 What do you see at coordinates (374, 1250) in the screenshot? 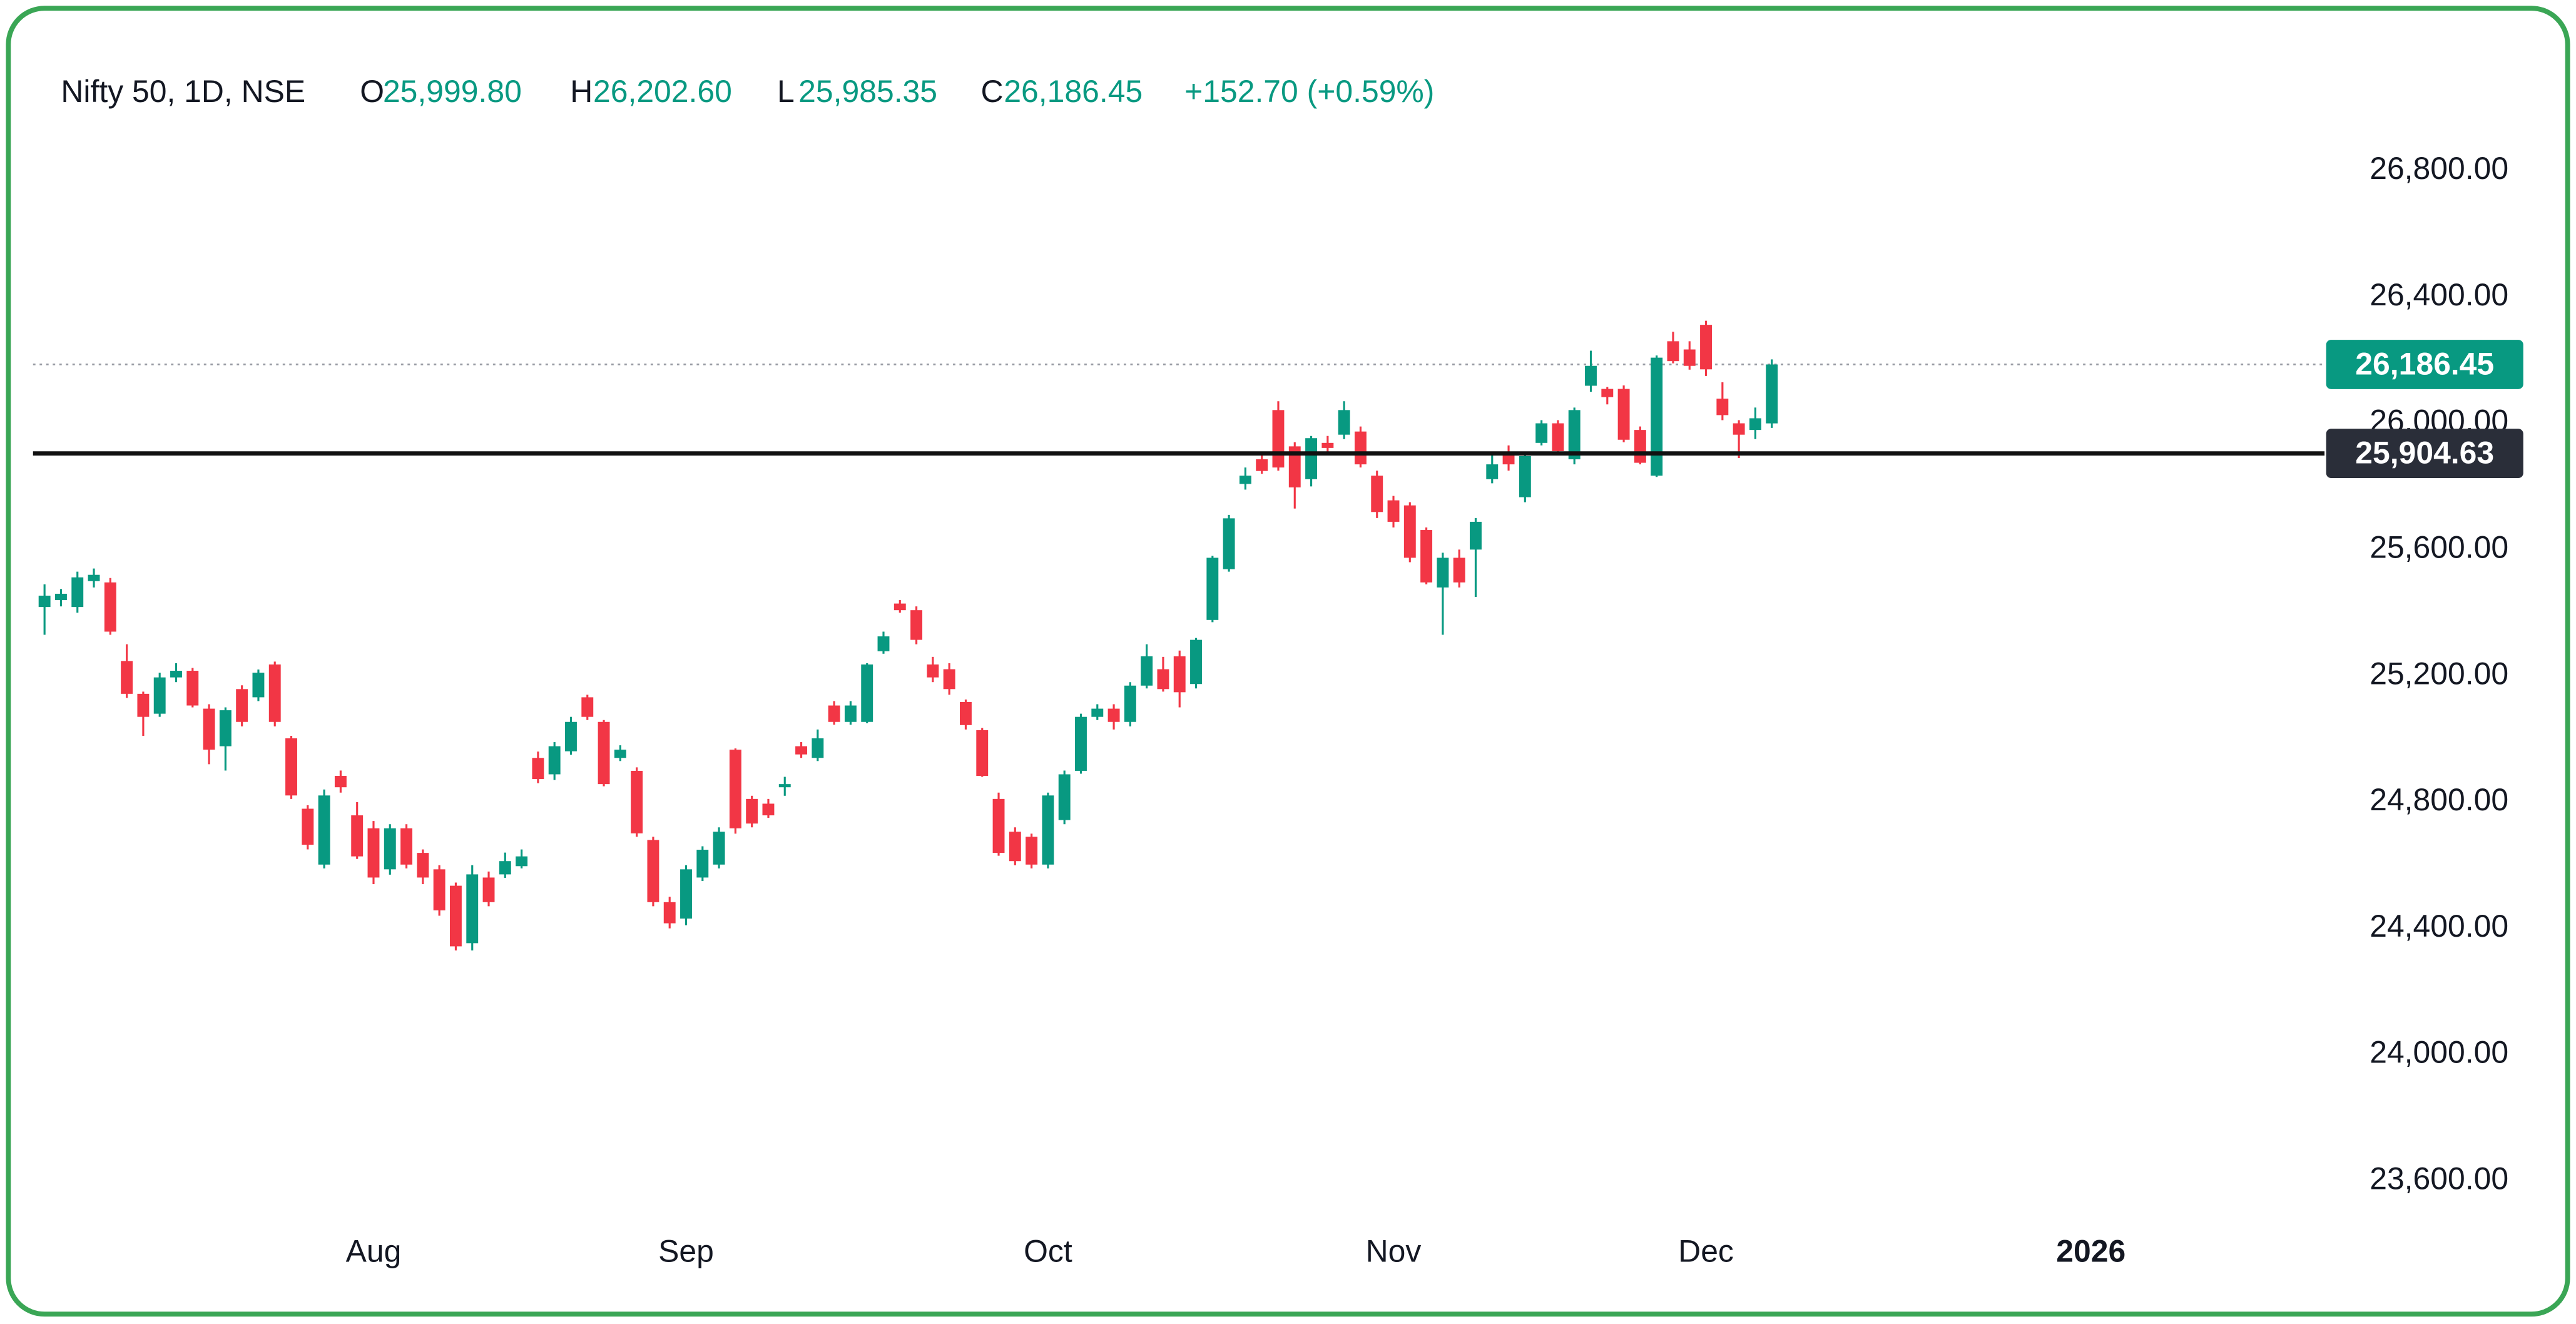
I see `x-tick-label: Aug` at bounding box center [374, 1250].